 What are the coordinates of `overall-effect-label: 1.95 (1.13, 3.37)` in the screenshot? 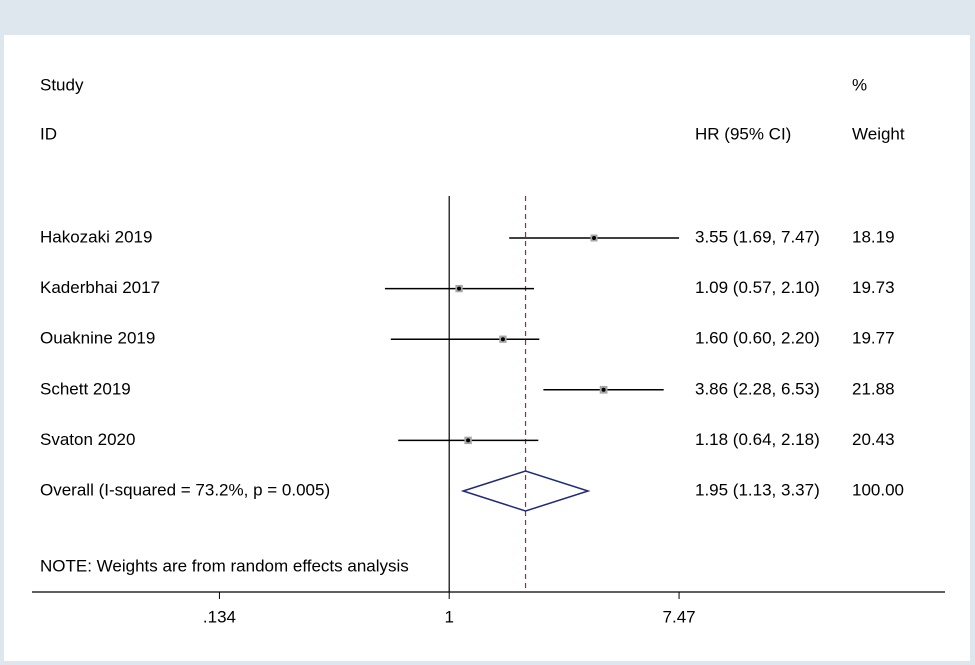 It's located at (757, 489).